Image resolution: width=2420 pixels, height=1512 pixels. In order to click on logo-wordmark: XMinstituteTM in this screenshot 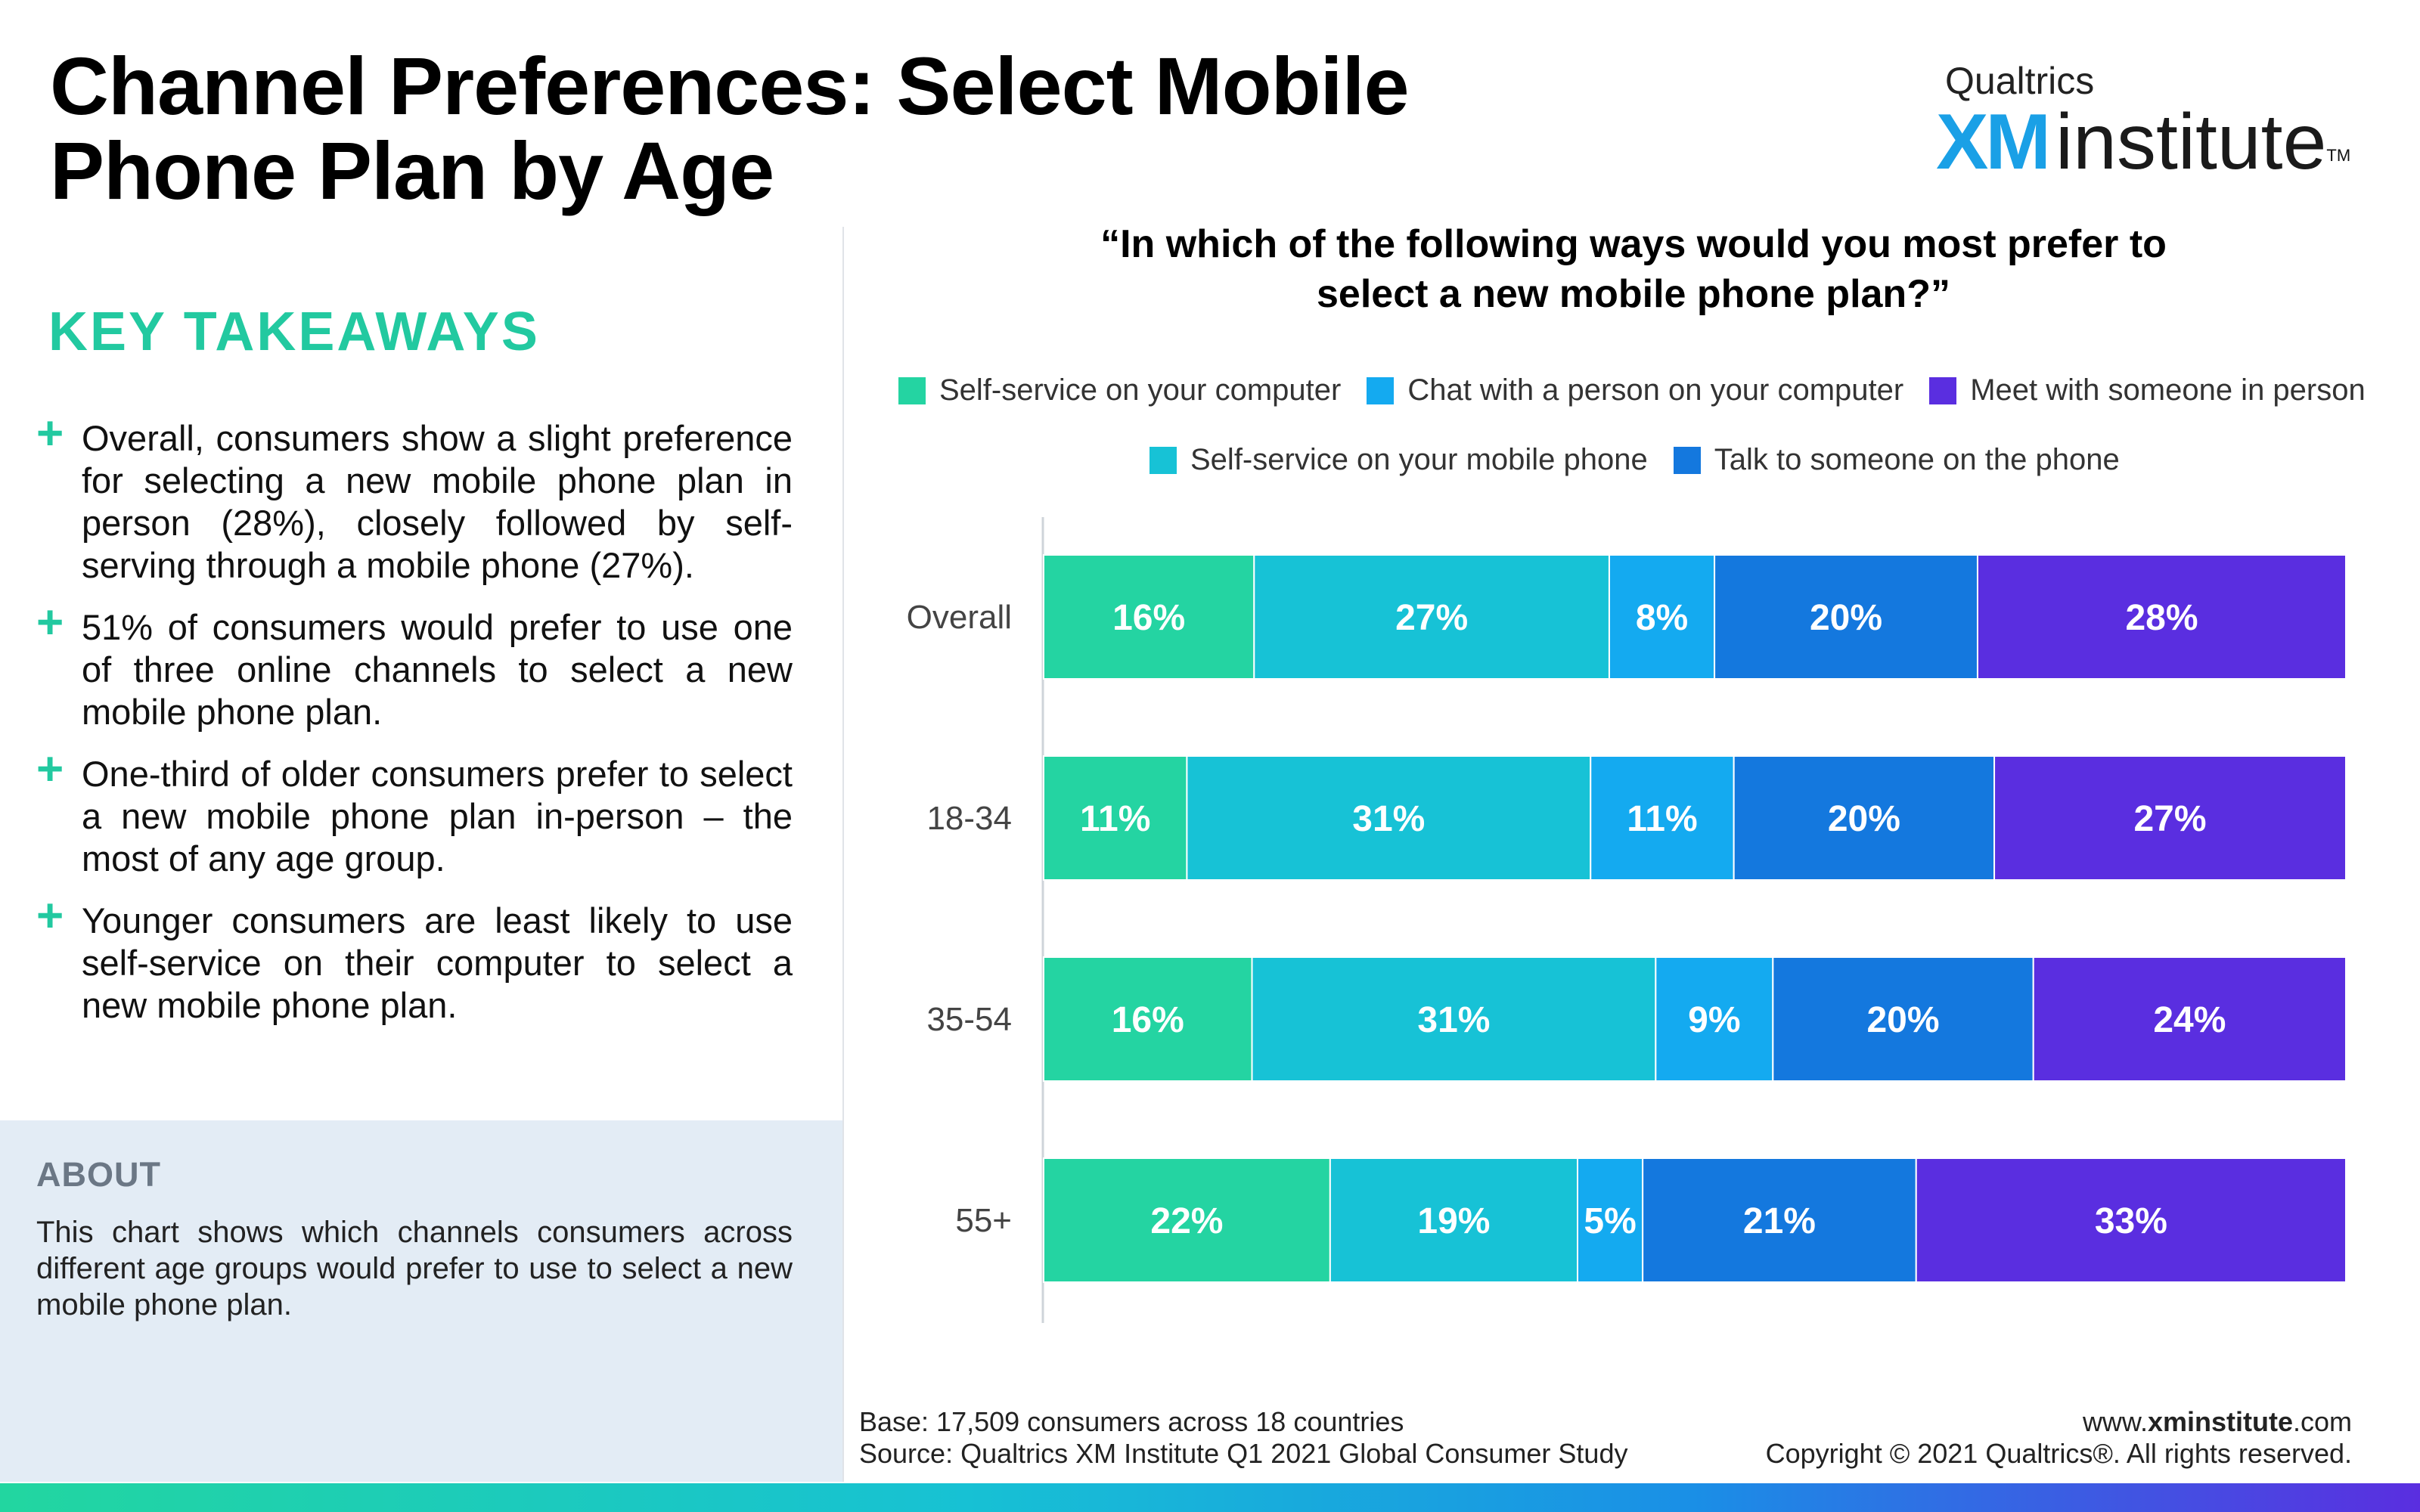, I will do `click(2148, 142)`.